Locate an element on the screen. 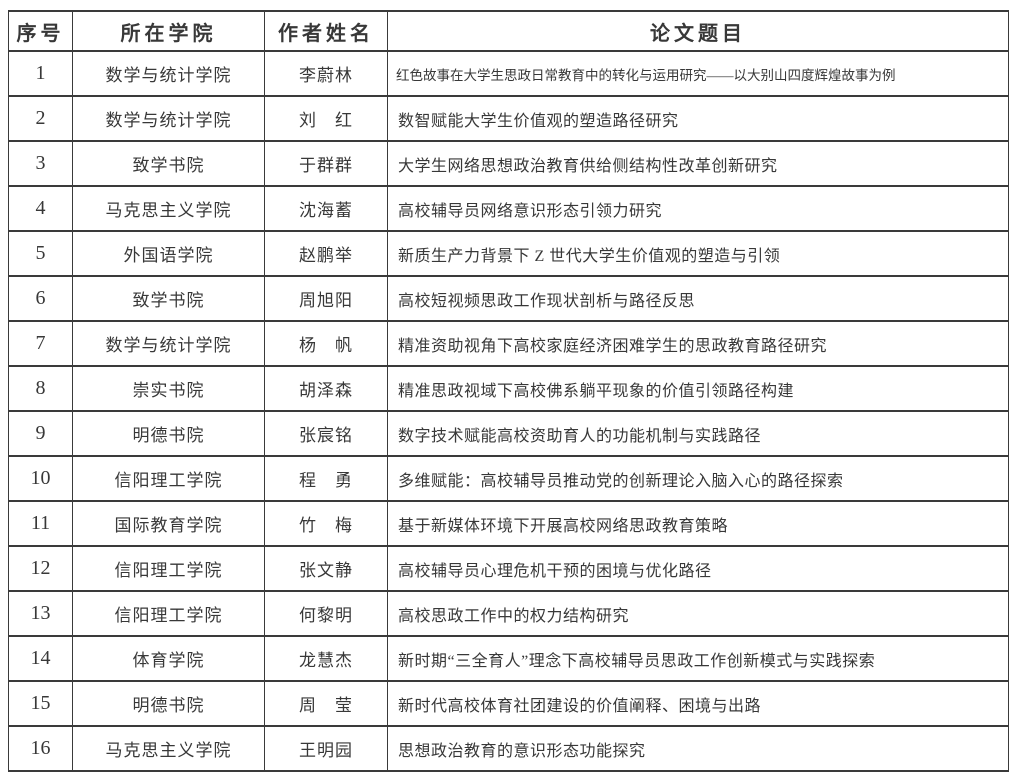 Image resolution: width=1024 pixels, height=784 pixels. row-number-cell: 9 is located at coordinates (40, 433).